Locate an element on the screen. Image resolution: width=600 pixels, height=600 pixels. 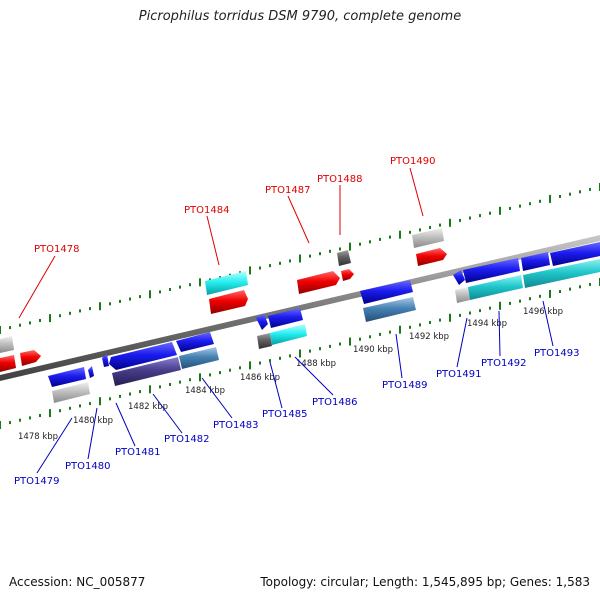
gene-label: PTO1480 is located at coordinates (87, 466).